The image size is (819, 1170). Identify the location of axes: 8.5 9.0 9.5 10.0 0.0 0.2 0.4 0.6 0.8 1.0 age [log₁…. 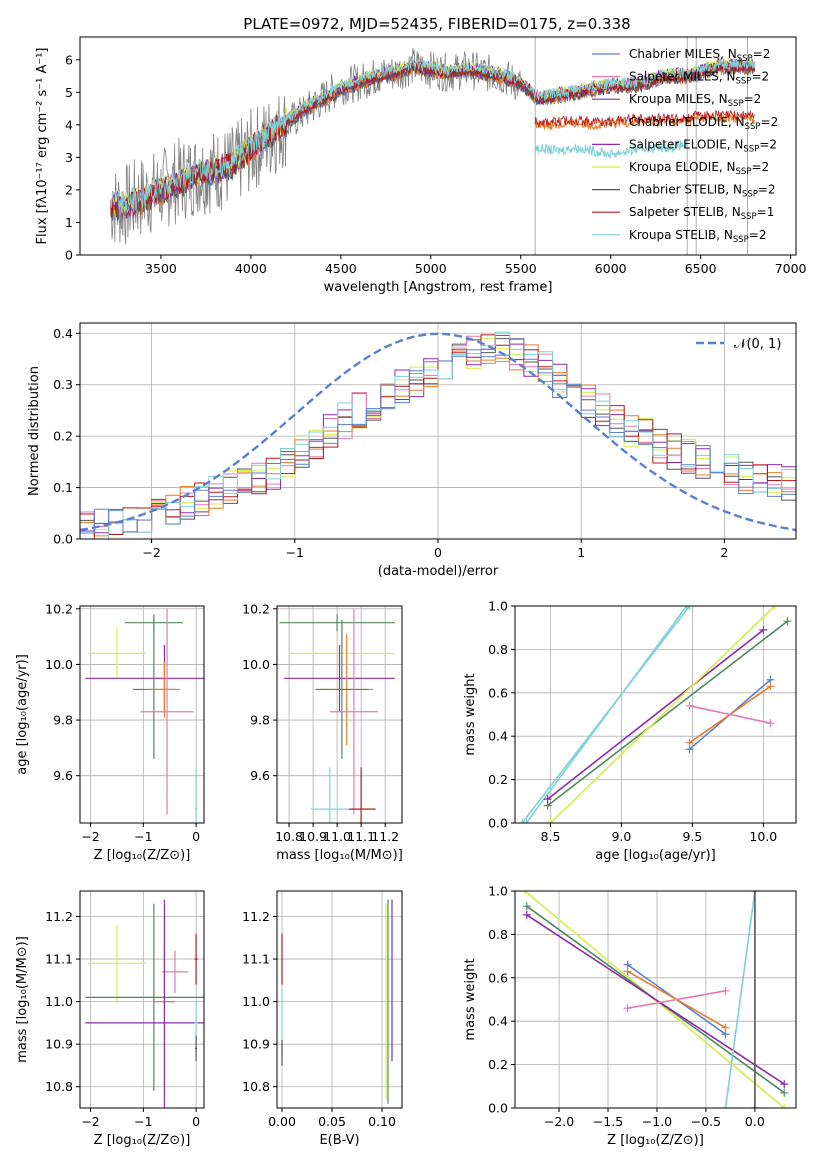
(630, 731).